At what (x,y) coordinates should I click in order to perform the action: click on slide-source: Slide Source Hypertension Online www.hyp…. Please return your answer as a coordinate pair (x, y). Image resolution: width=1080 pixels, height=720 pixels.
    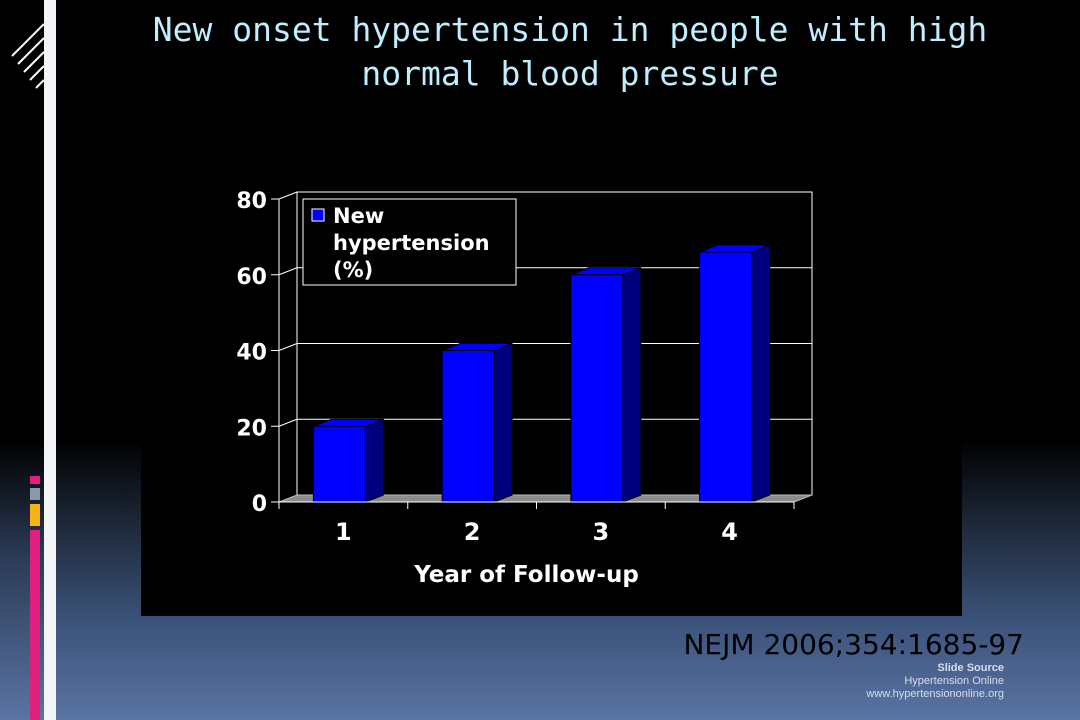
    Looking at the image, I should click on (935, 681).